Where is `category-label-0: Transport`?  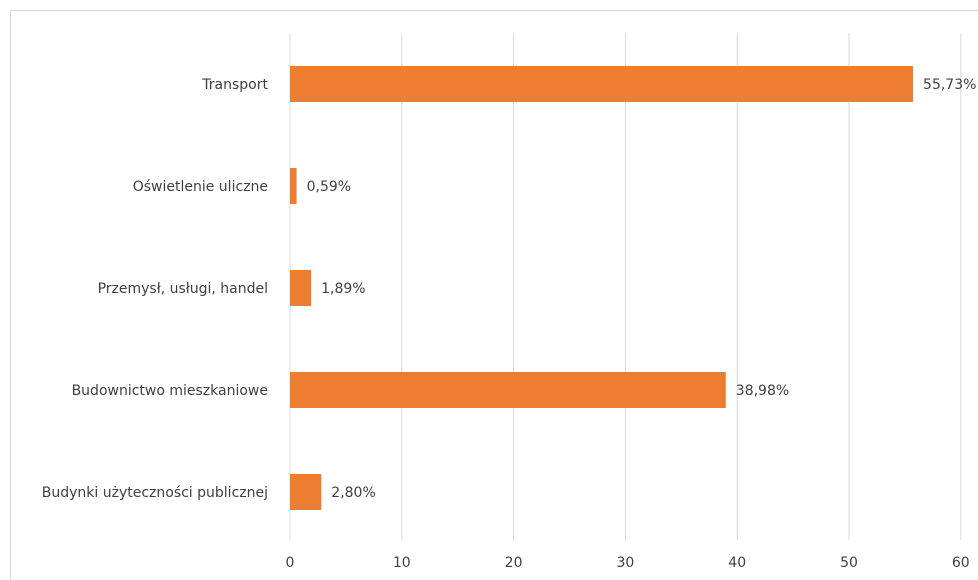 category-label-0: Transport is located at coordinates (234, 85).